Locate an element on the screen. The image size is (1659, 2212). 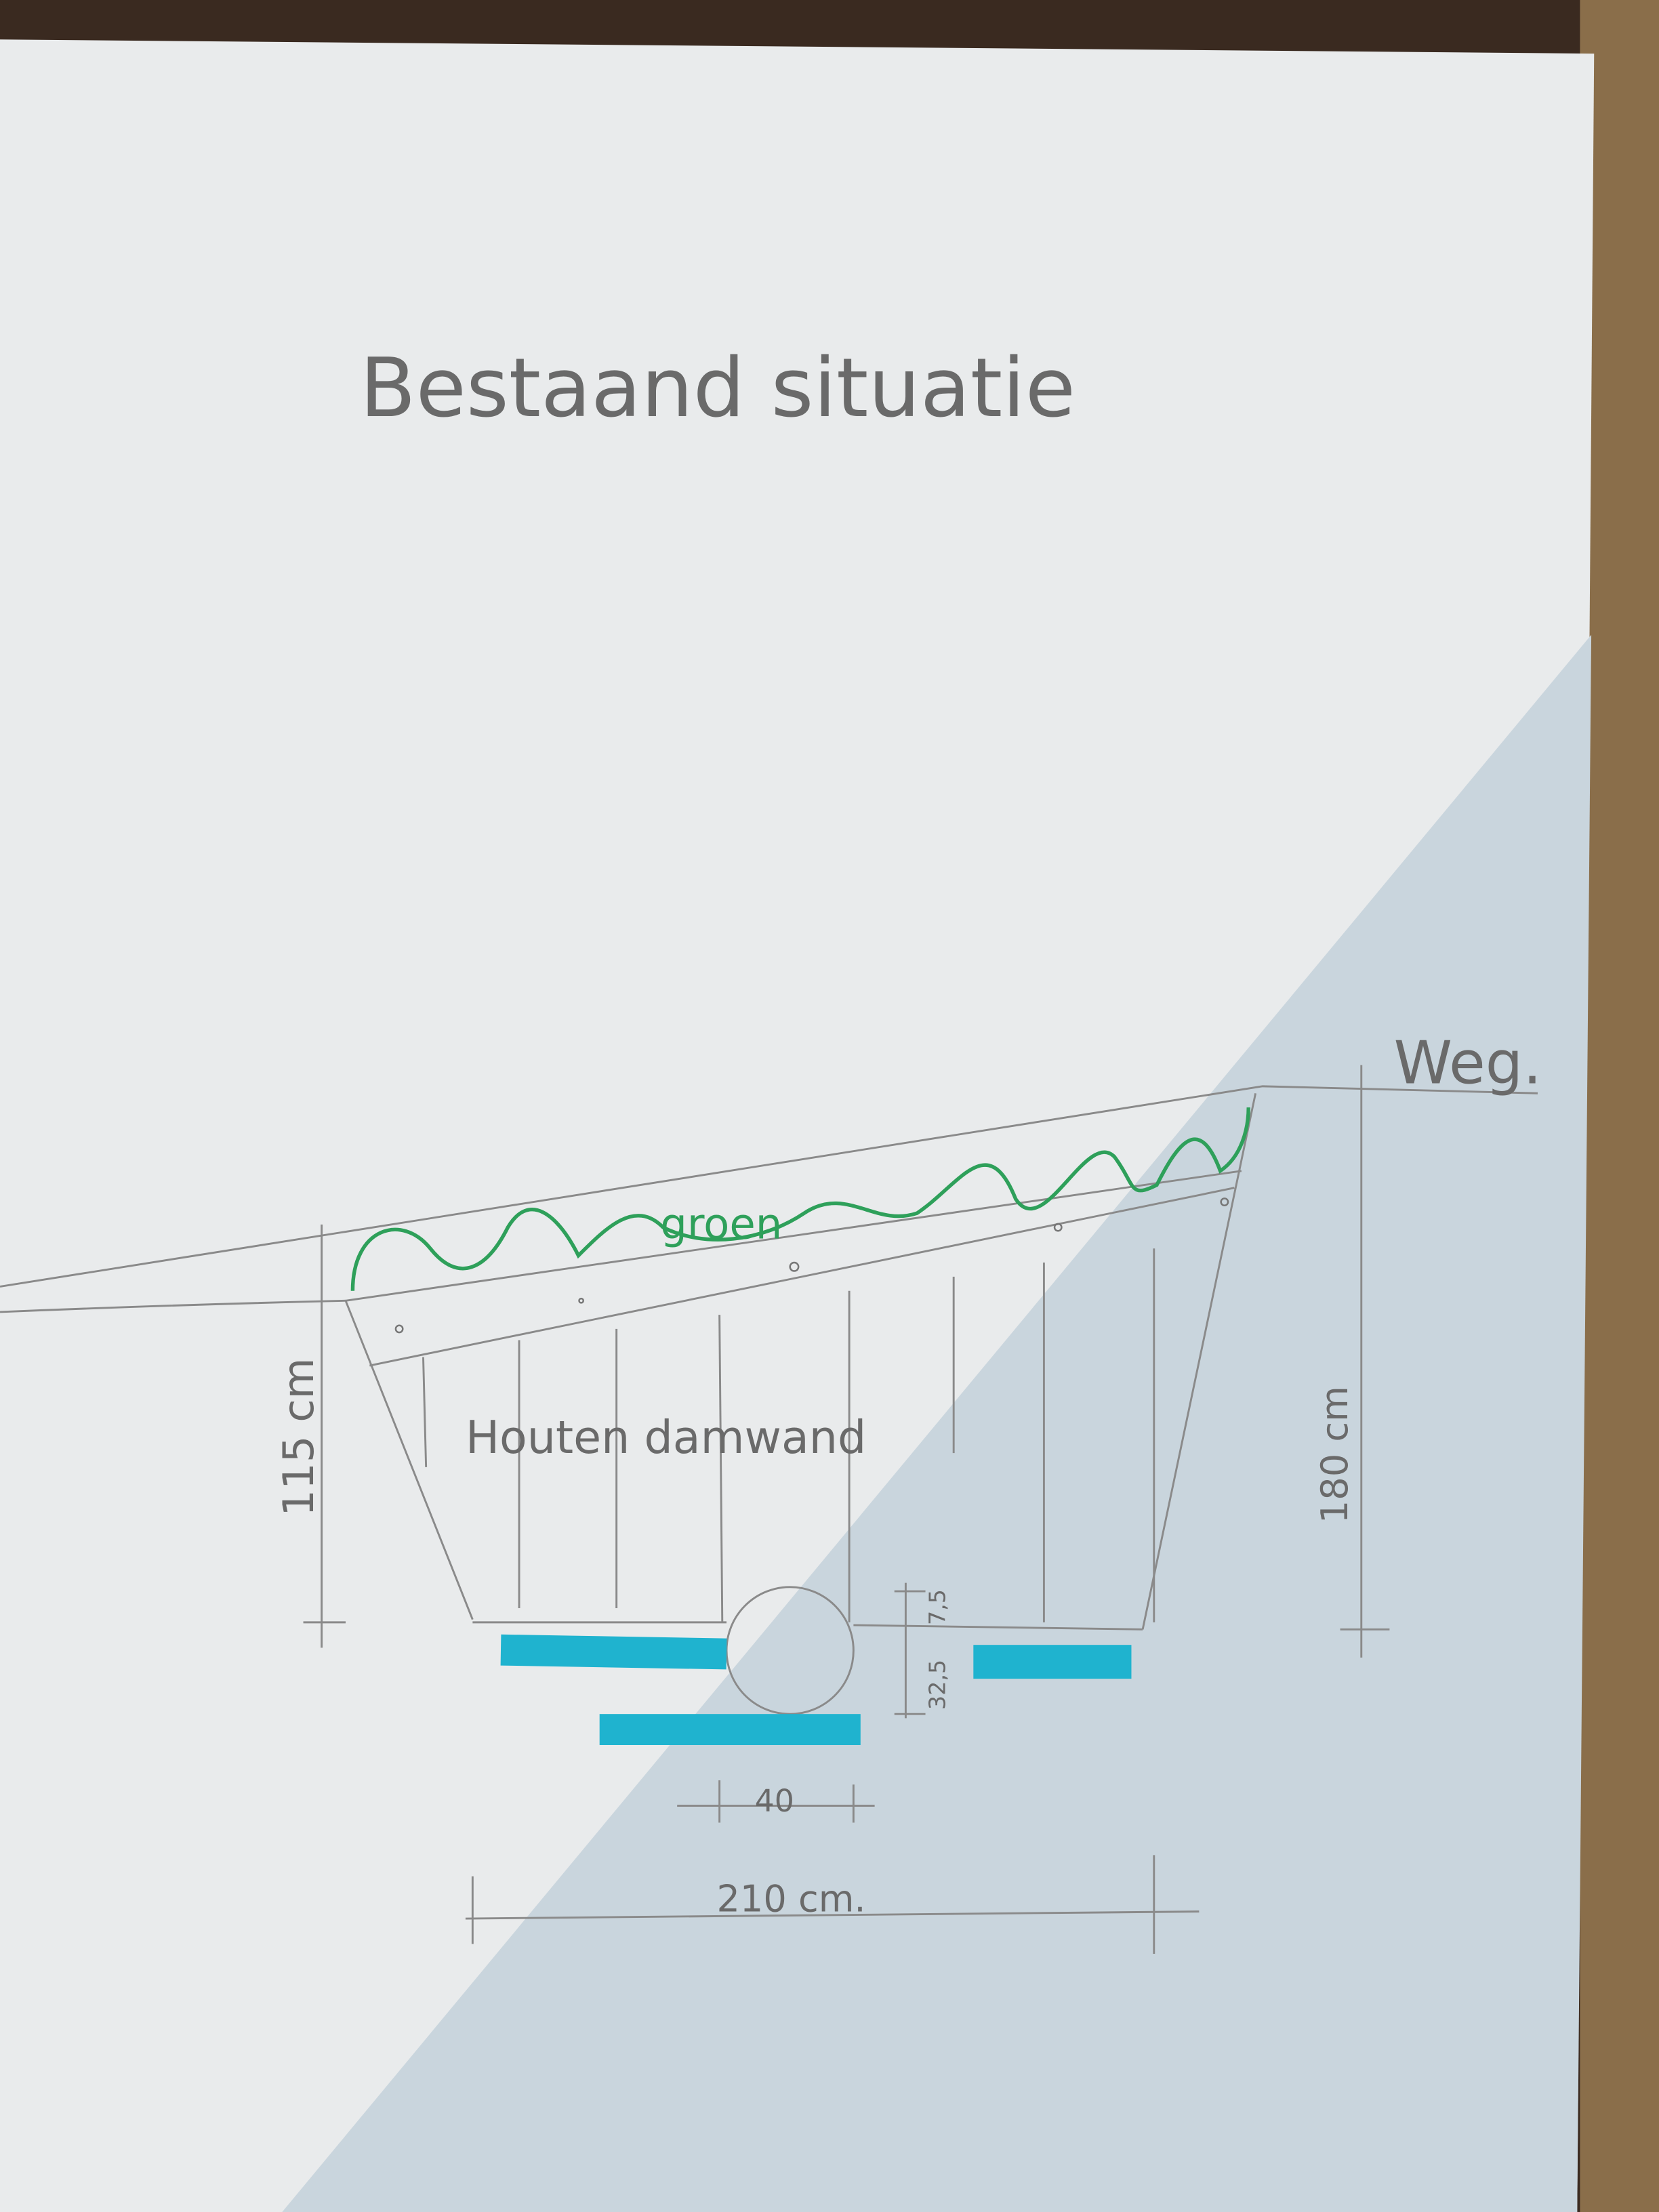
bolt-marks is located at coordinates (812, 1265).